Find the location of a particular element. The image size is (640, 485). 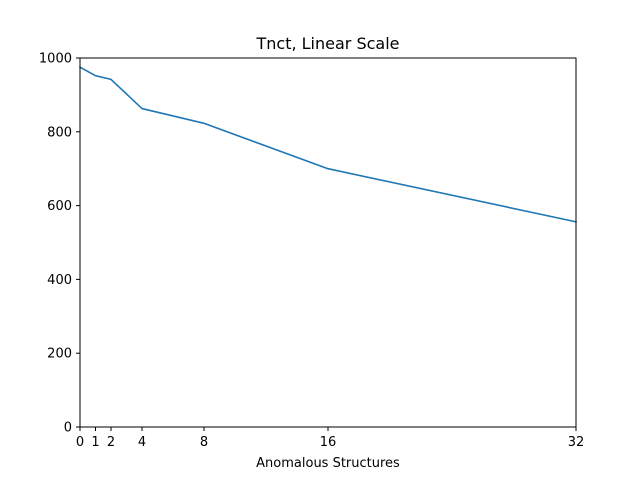

chart-title: Tnct, Linear Scale is located at coordinates (327, 43).